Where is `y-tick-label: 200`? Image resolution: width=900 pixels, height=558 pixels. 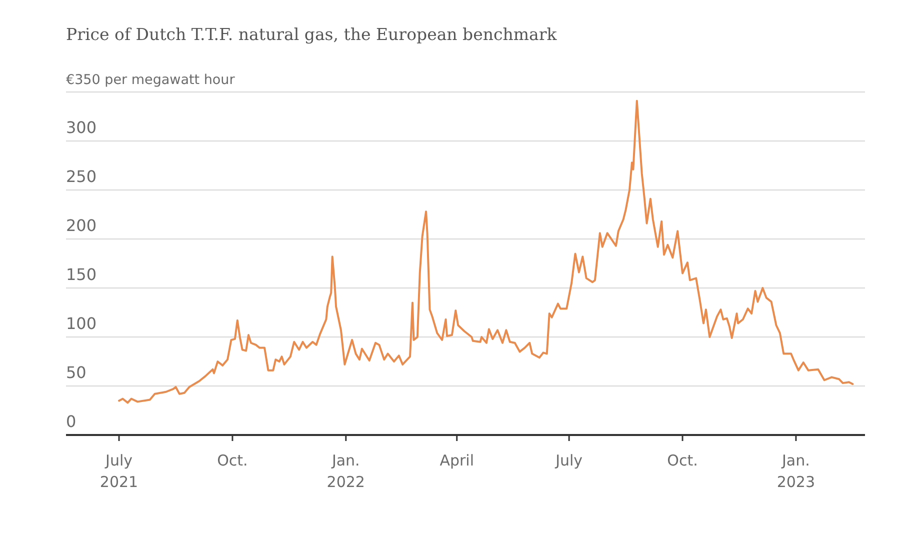 y-tick-label: 200 is located at coordinates (81, 225).